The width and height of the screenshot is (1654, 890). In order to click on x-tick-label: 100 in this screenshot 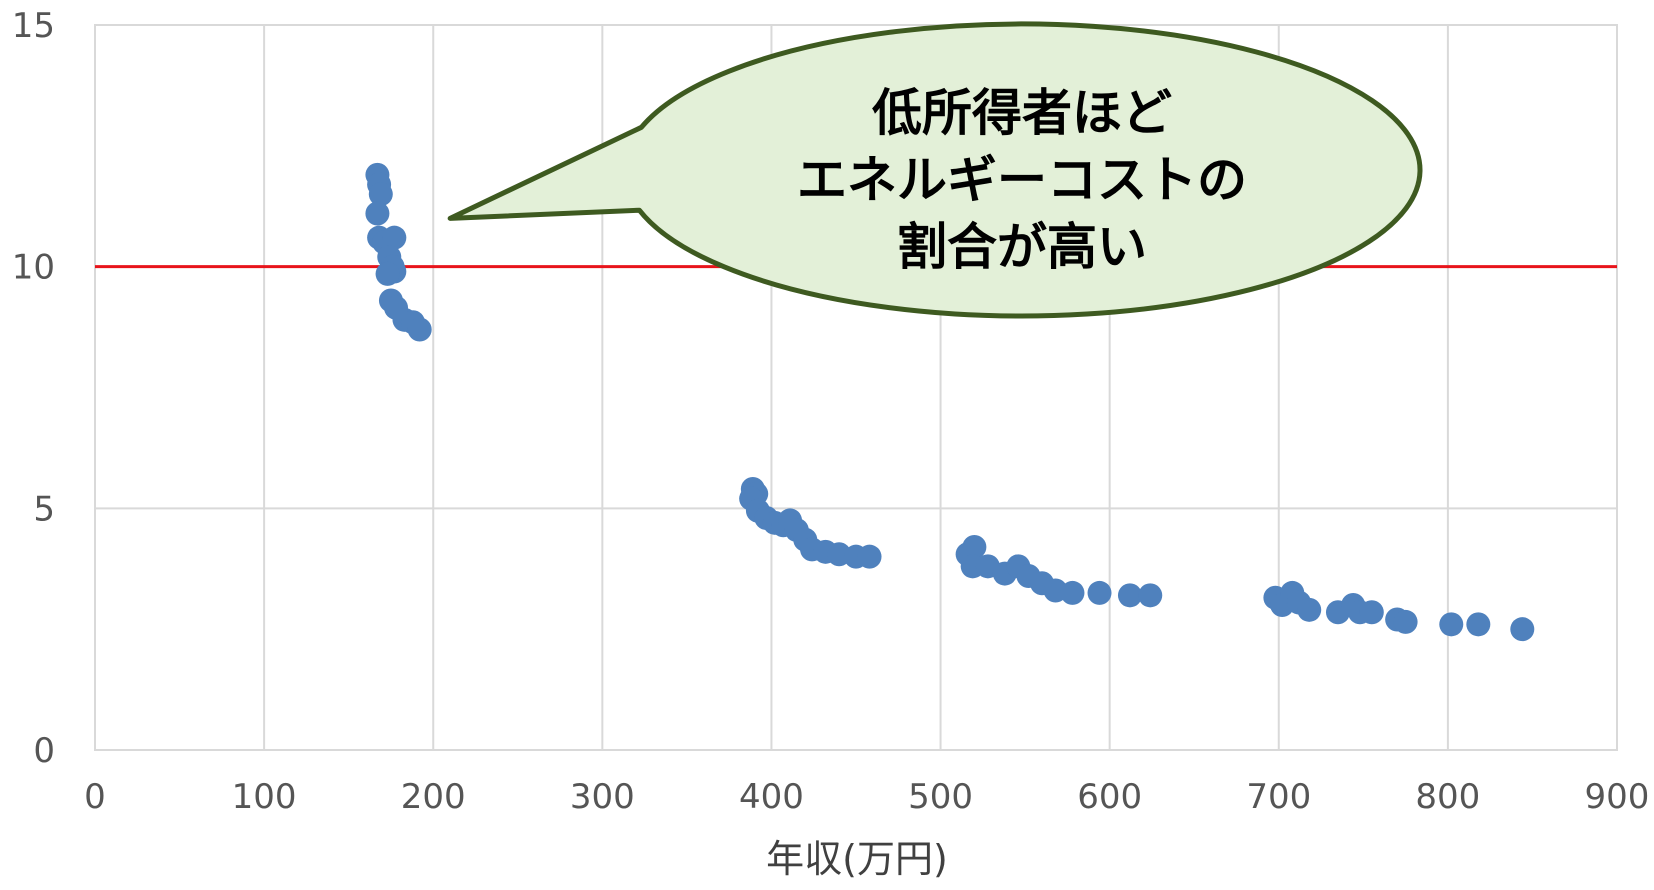, I will do `click(264, 797)`.